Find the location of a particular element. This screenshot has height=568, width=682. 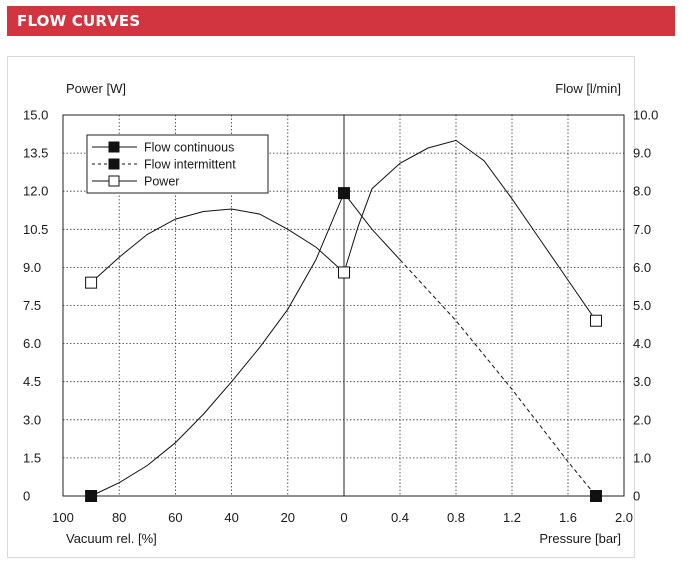

marker-flow-intermittent is located at coordinates (596, 496).